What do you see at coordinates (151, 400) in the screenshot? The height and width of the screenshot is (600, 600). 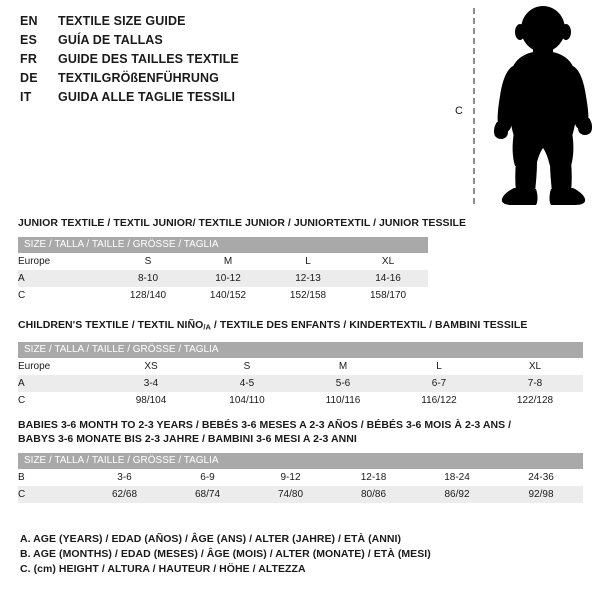 I see `cell-value: 98/104` at bounding box center [151, 400].